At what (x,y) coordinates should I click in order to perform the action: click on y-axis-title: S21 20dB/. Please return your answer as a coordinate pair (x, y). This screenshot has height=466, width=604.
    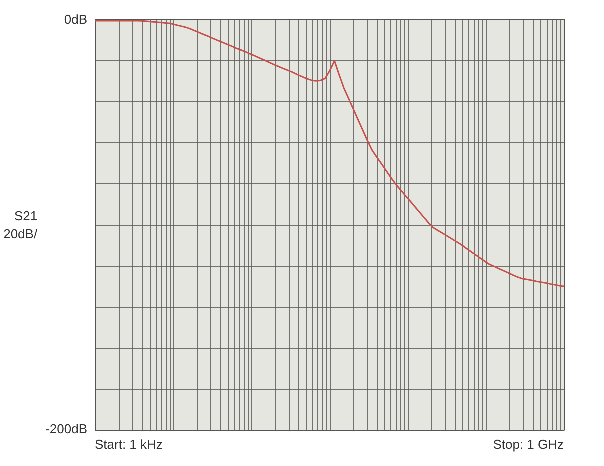
    Looking at the image, I should click on (21, 225).